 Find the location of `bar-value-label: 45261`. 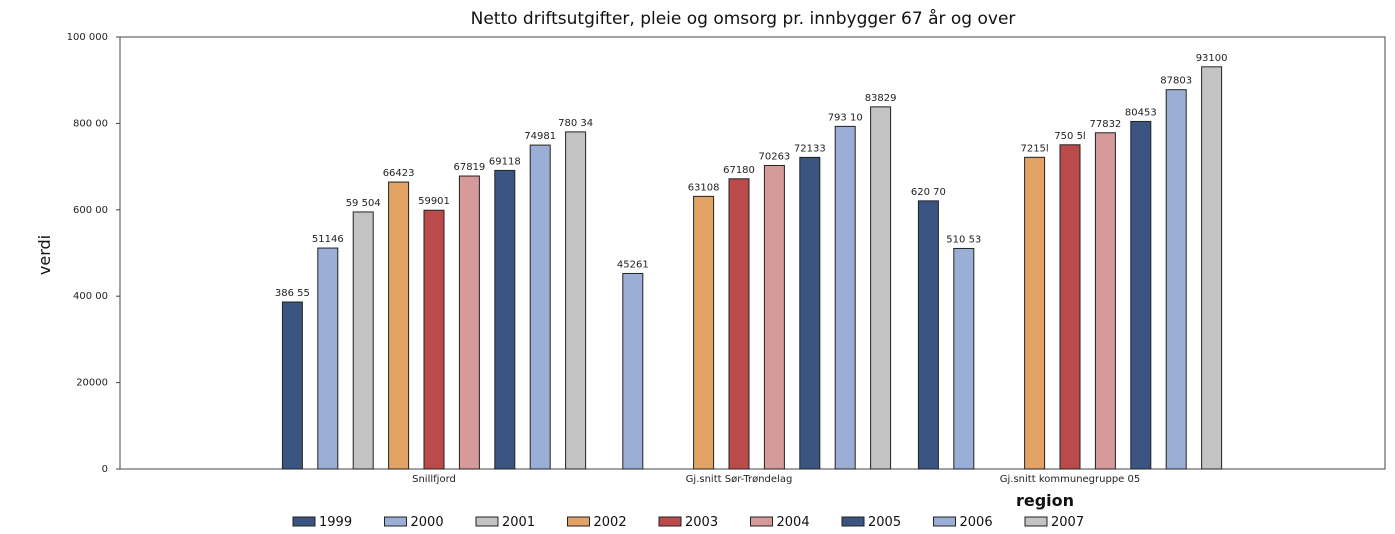

bar-value-label: 45261 is located at coordinates (633, 264).